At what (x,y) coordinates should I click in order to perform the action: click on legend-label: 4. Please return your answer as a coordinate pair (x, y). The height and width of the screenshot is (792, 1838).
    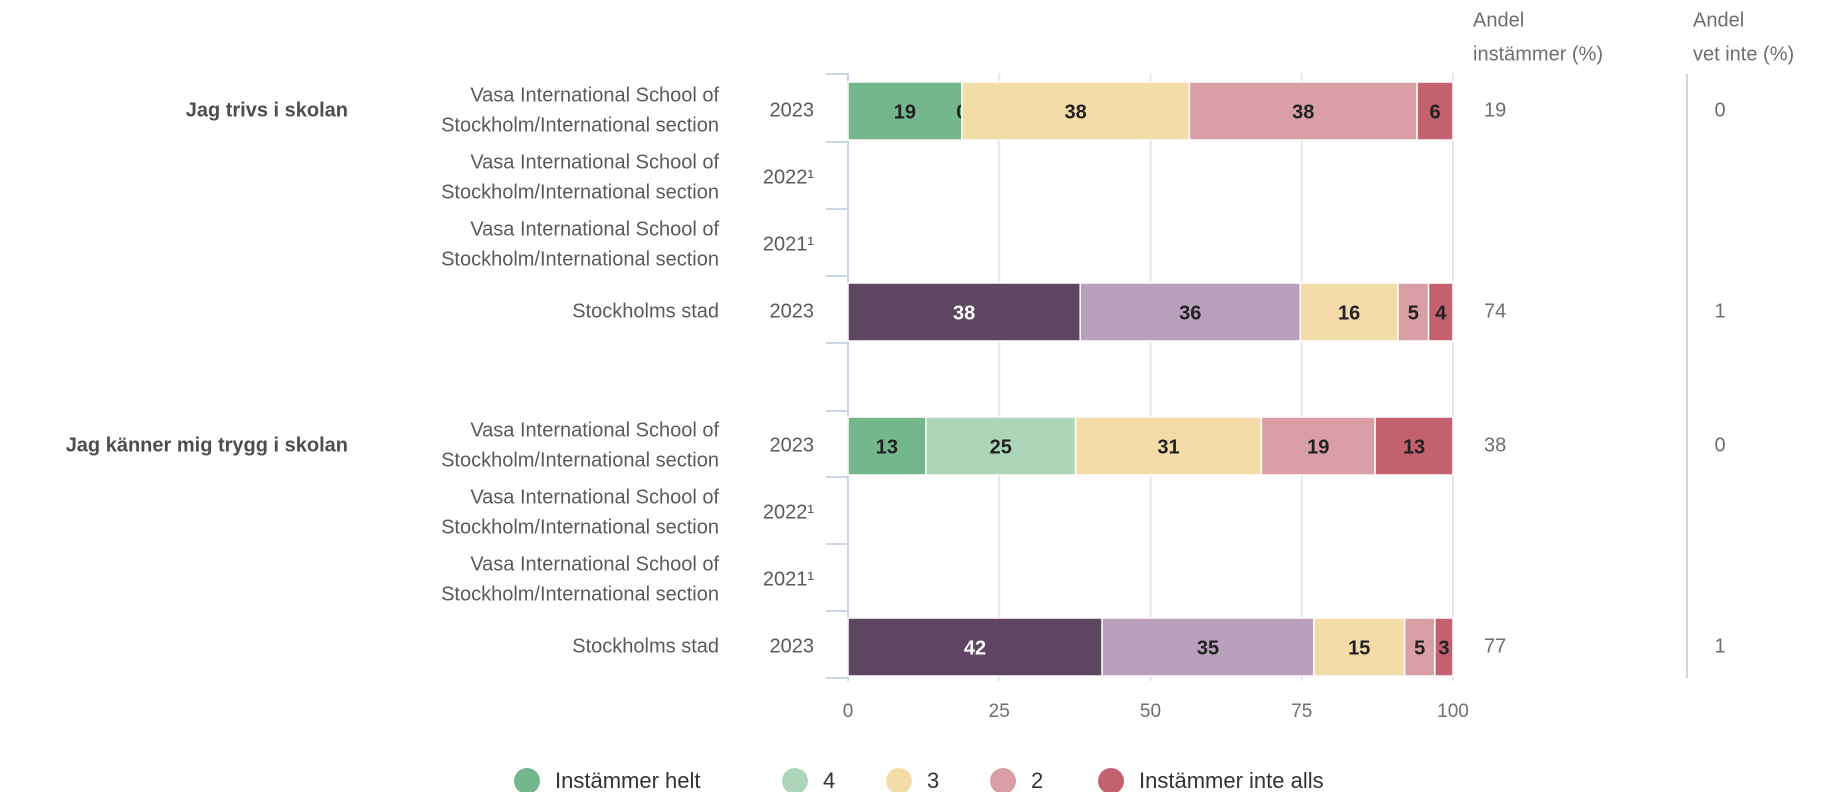
    Looking at the image, I should click on (829, 780).